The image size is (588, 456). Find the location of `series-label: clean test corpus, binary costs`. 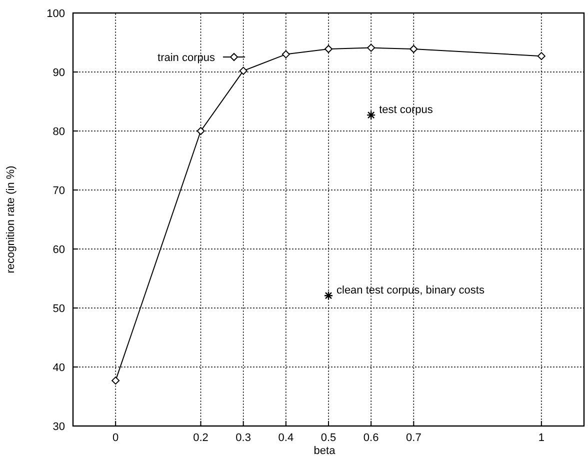

series-label: clean test corpus, binary costs is located at coordinates (410, 290).